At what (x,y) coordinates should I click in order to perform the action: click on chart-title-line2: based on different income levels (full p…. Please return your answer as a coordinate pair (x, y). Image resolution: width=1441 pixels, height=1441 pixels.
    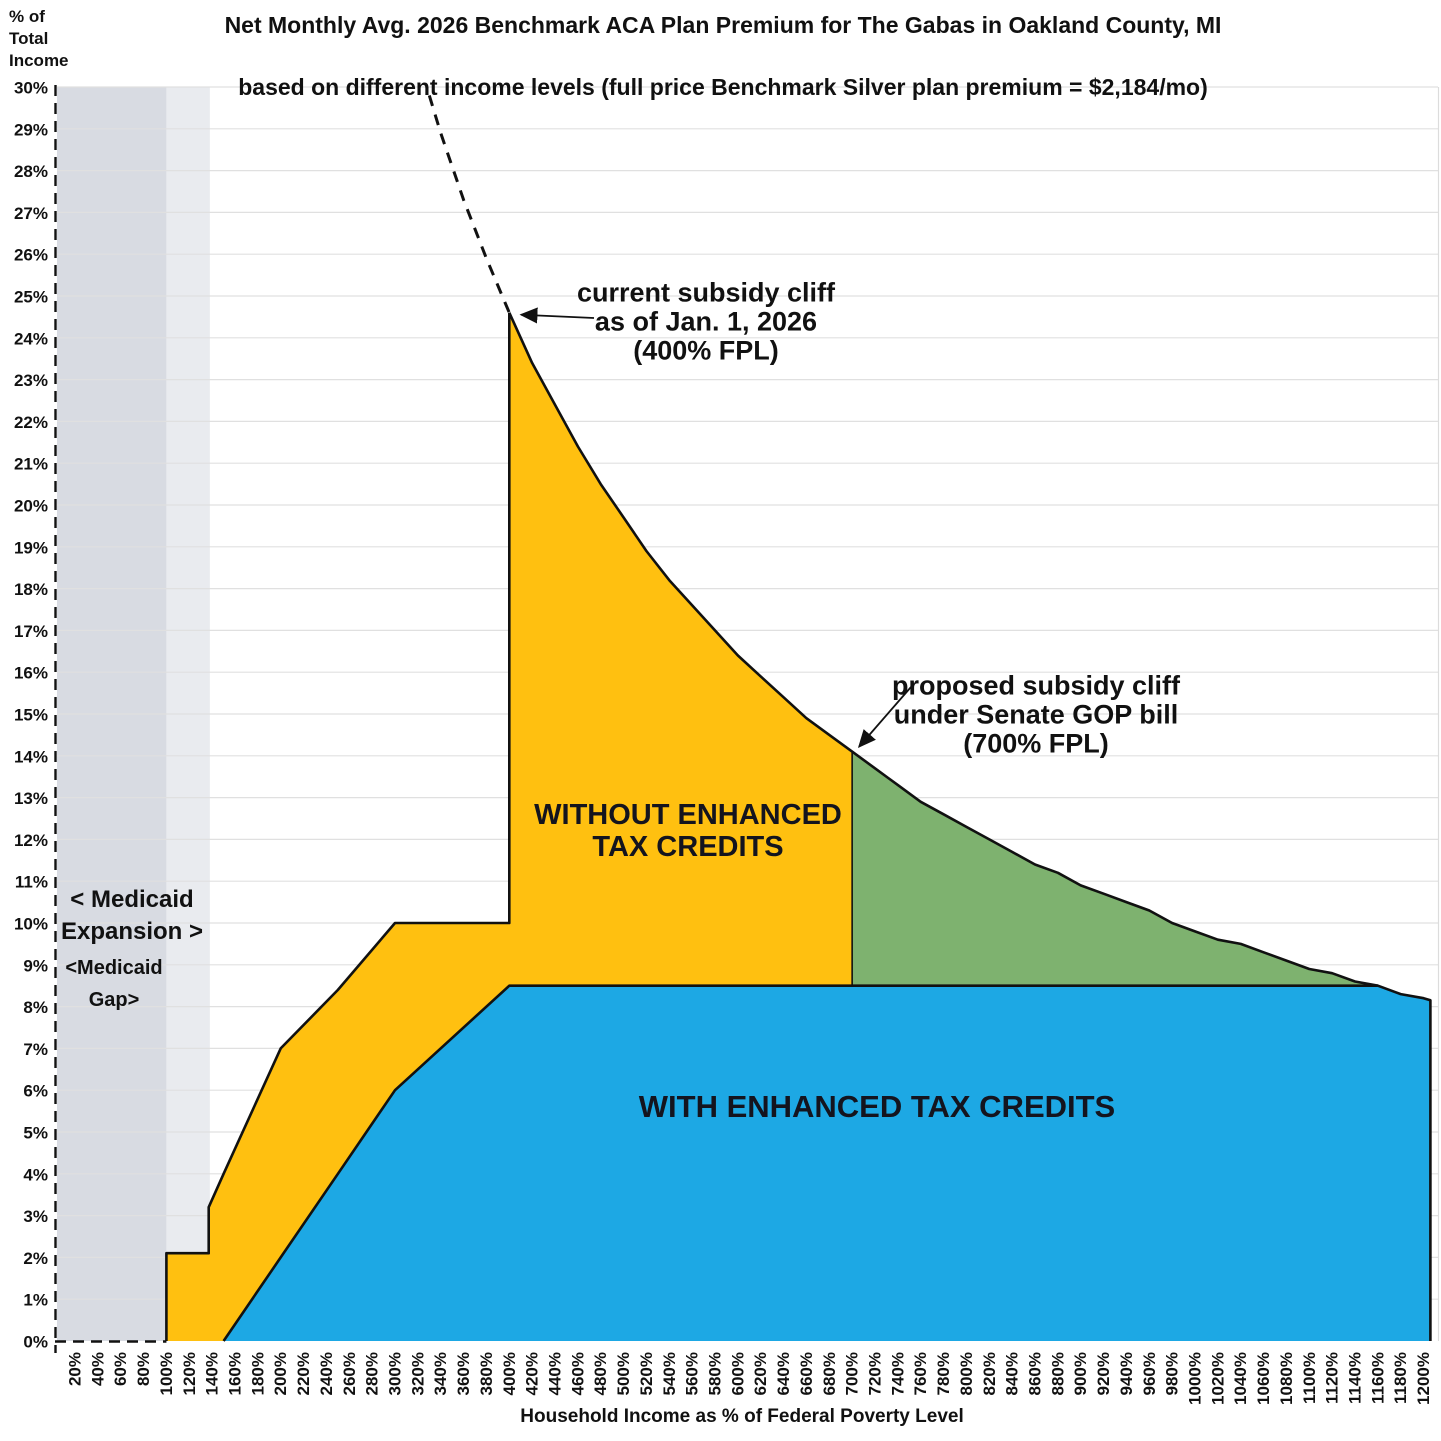
    Looking at the image, I should click on (723, 87).